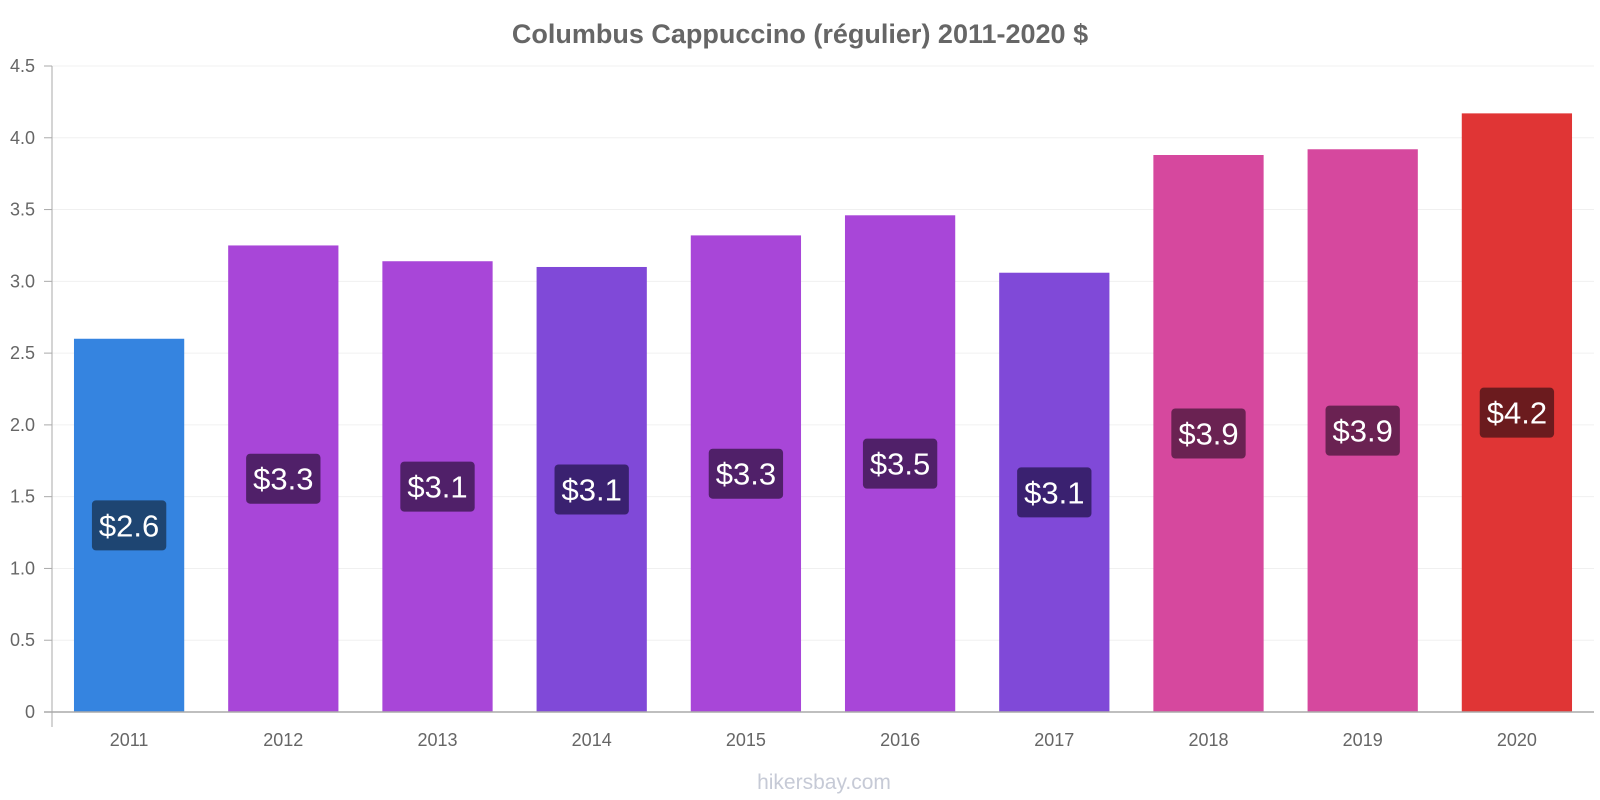 The width and height of the screenshot is (1600, 800). Describe the element at coordinates (22, 353) in the screenshot. I see `y-tick-label: 2.5` at that location.